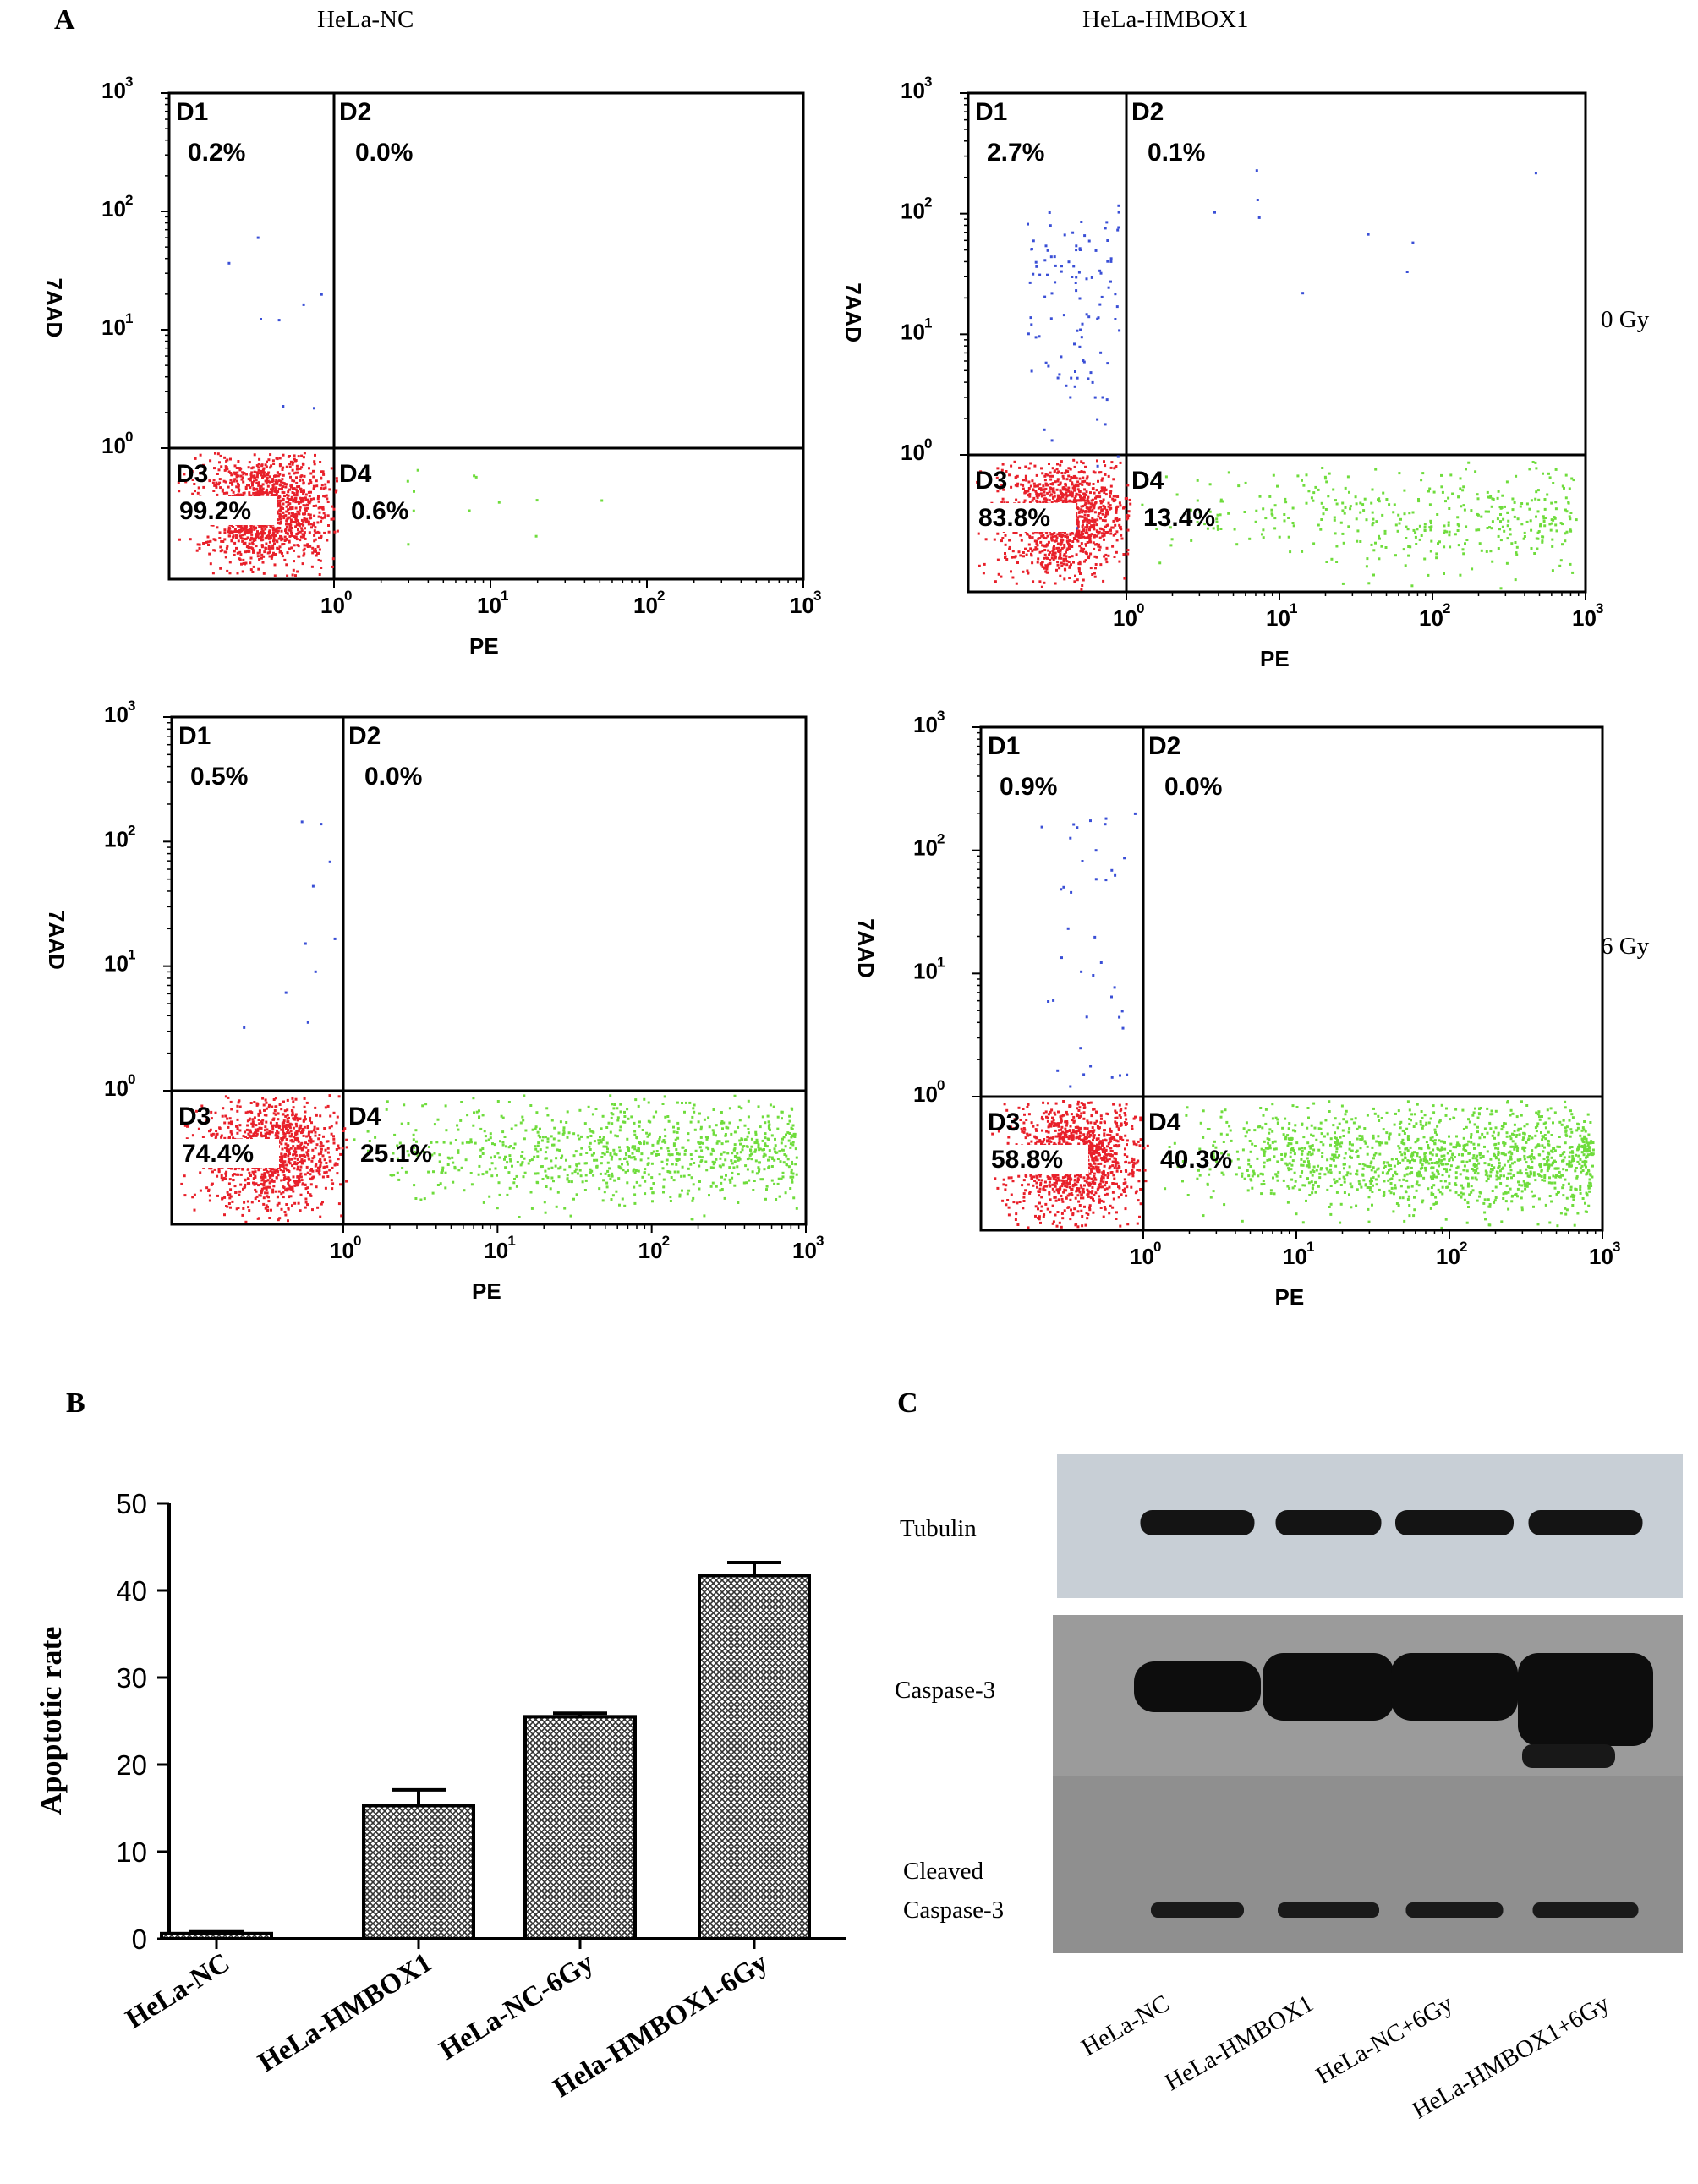 This screenshot has width=1698, height=2184. Describe the element at coordinates (51, 1721) in the screenshot. I see `bar-y-axis-label: Apoptotic rate` at that location.